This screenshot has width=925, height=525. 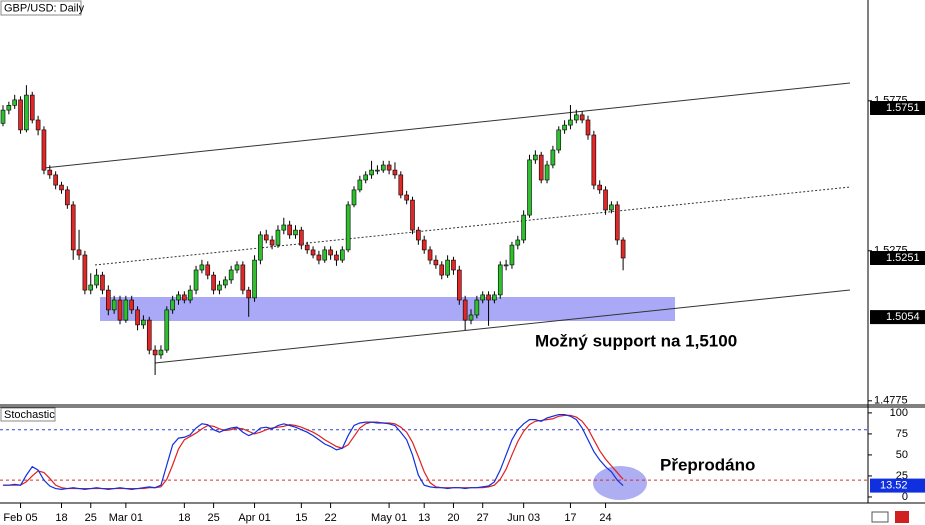 I want to click on channel-top, so click(x=447, y=125).